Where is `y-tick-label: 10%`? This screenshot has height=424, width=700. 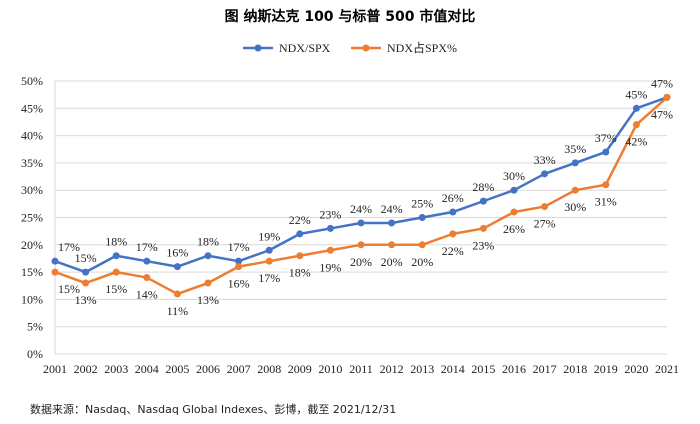
y-tick-label: 10% is located at coordinates (32, 299).